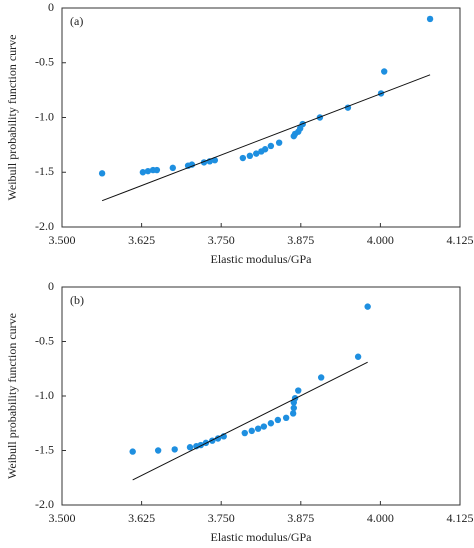 The image size is (474, 548). What do you see at coordinates (77, 300) in the screenshot?
I see `panel-label: (b)` at bounding box center [77, 300].